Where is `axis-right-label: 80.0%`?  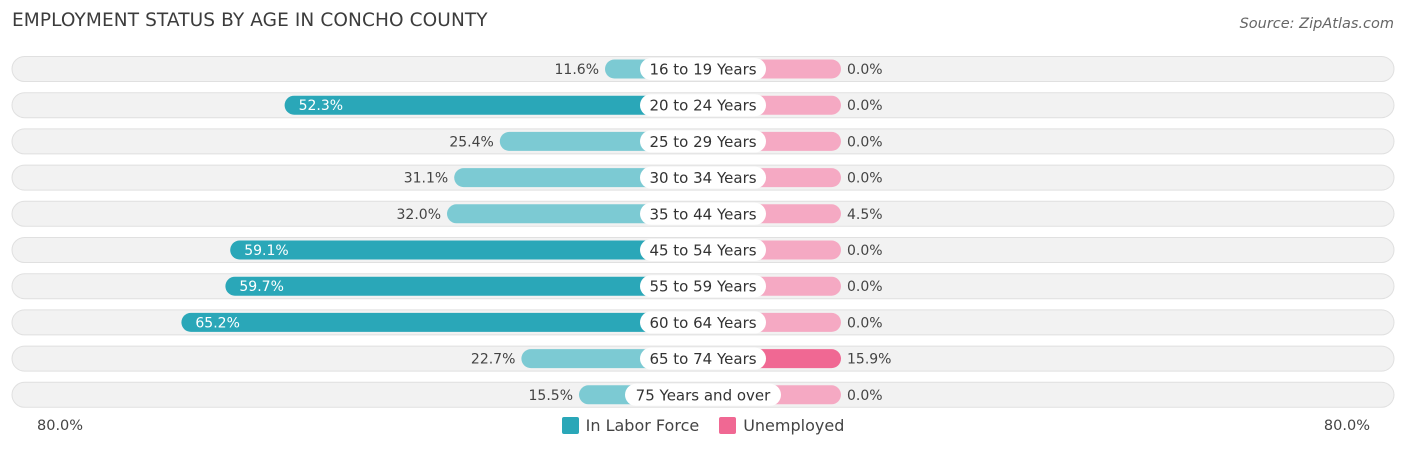 axis-right-label: 80.0% is located at coordinates (1346, 426).